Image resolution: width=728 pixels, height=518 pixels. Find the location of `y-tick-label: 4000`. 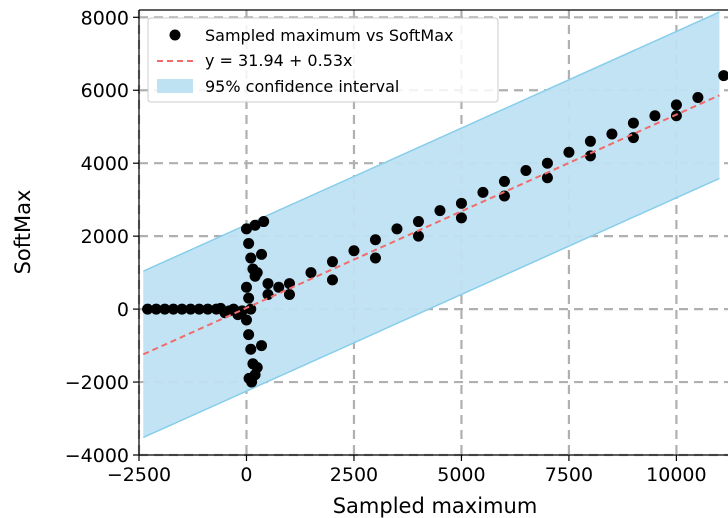

y-tick-label: 4000 is located at coordinates (105, 164).